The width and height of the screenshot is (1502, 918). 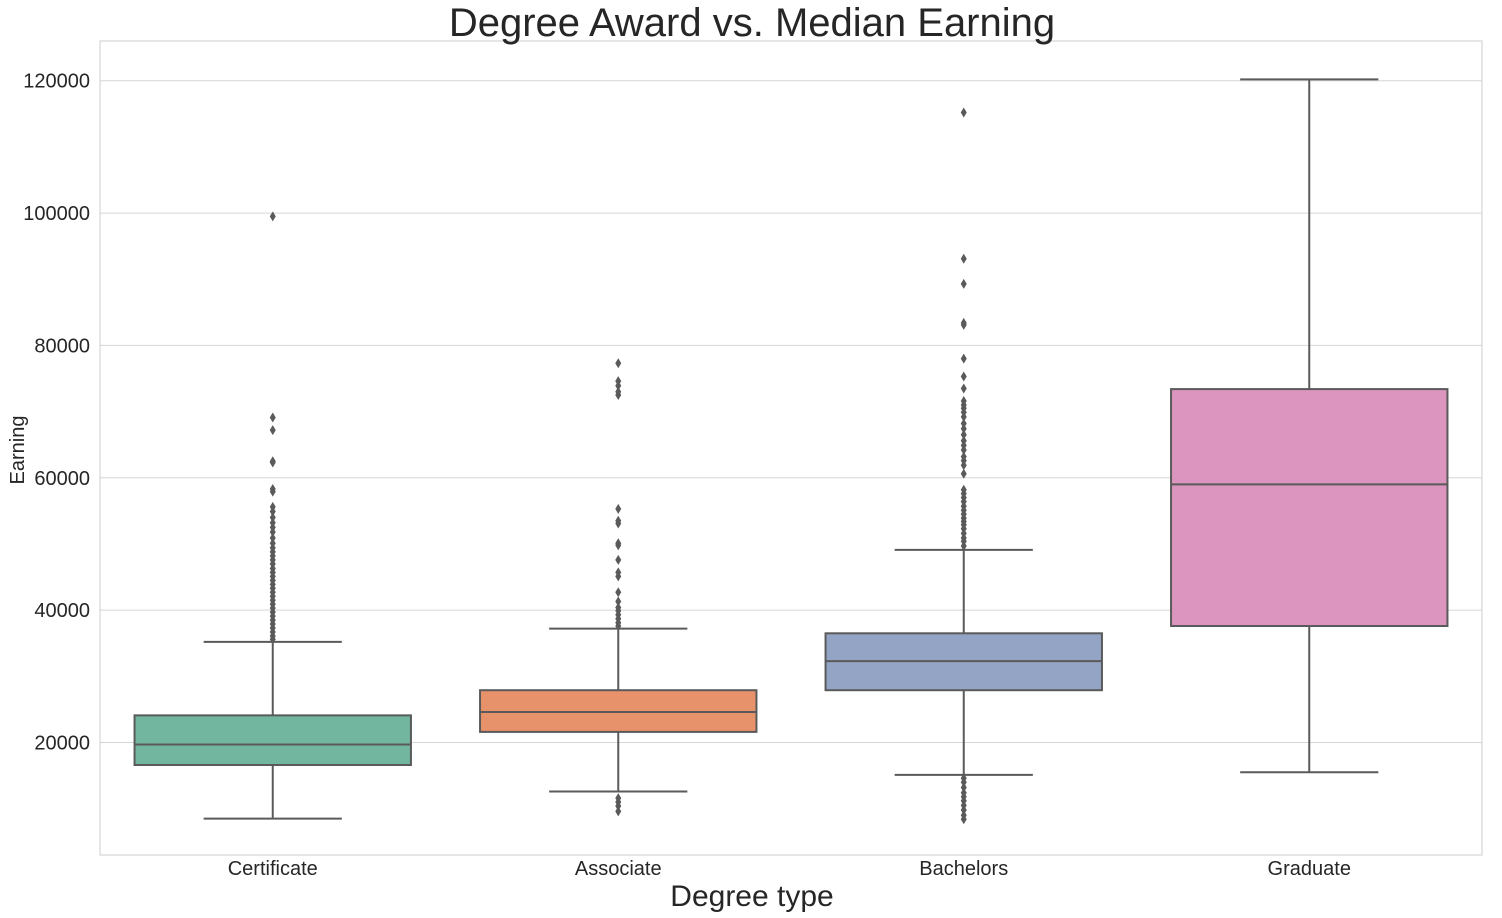 I want to click on y-tick-label: 100000, so click(x=56, y=214).